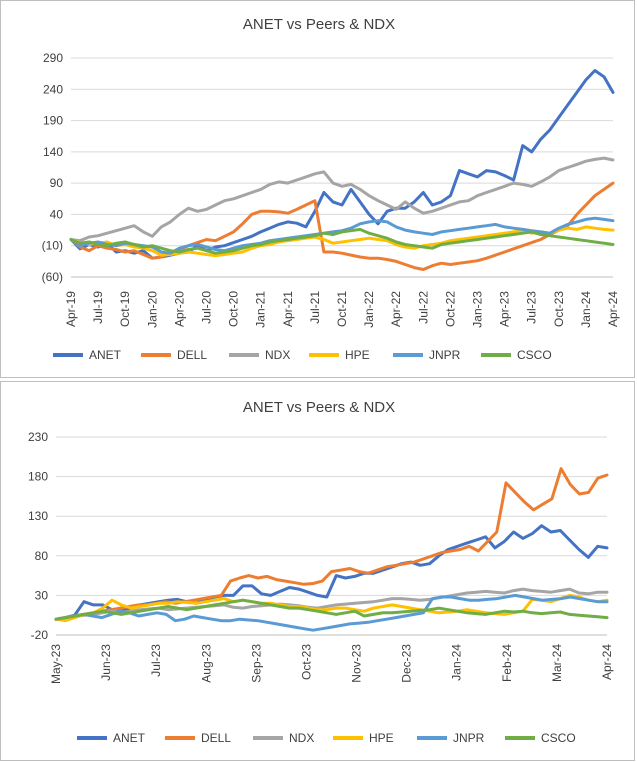 The height and width of the screenshot is (762, 637). What do you see at coordinates (396, 309) in the screenshot?
I see `chart-1-x-tick-label: Apr-22` at bounding box center [396, 309].